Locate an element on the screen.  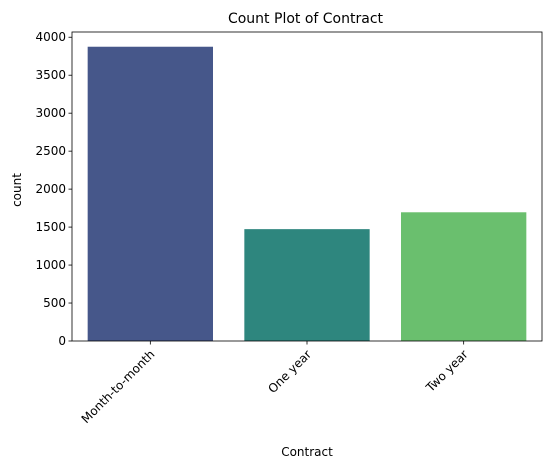
x-axis: Month-to-month One year Two year is located at coordinates (275, 383).